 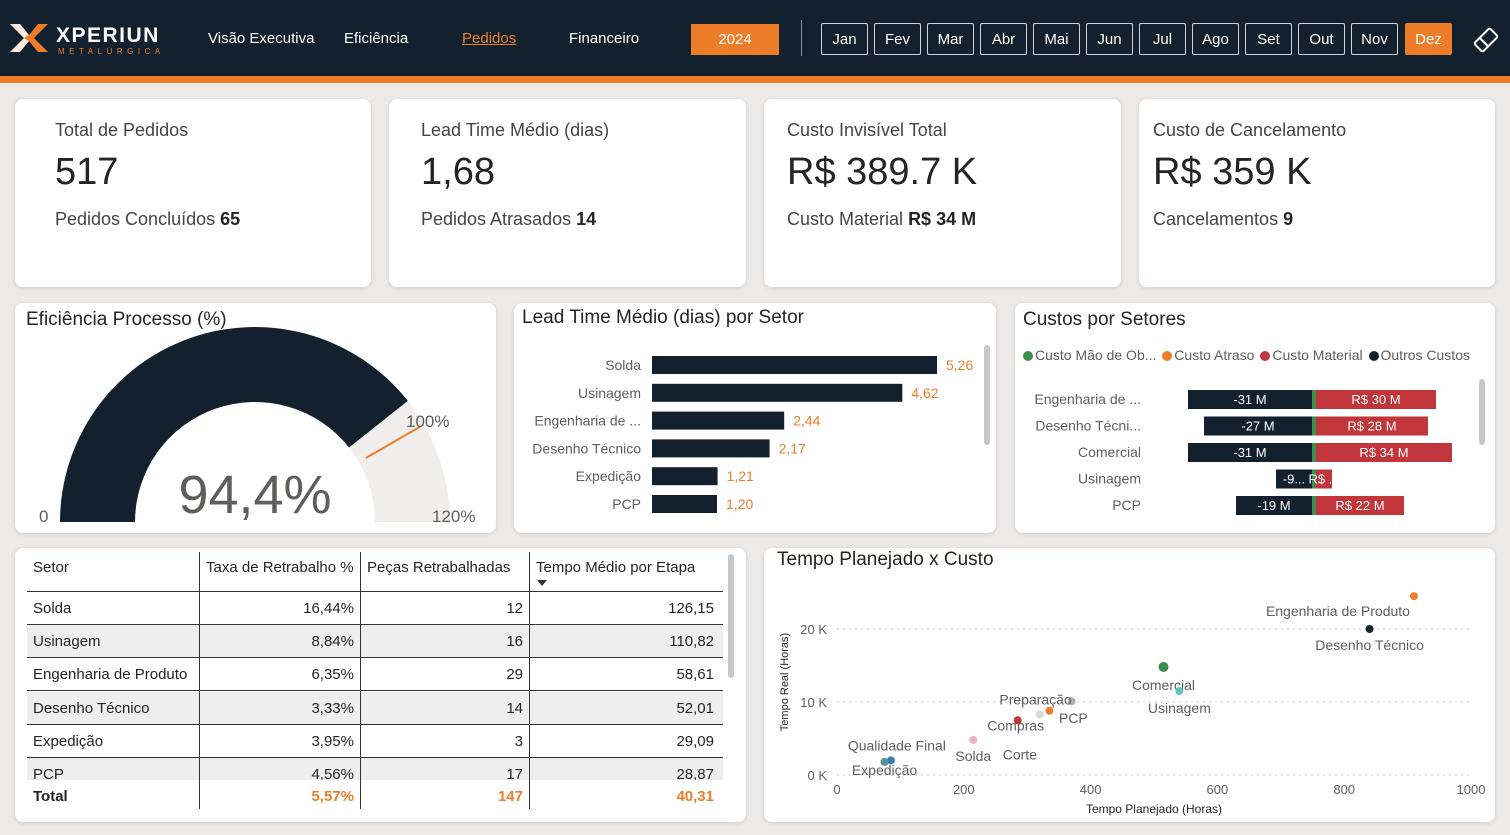 What do you see at coordinates (1428, 39) in the screenshot?
I see `month-dez-button: Dez` at bounding box center [1428, 39].